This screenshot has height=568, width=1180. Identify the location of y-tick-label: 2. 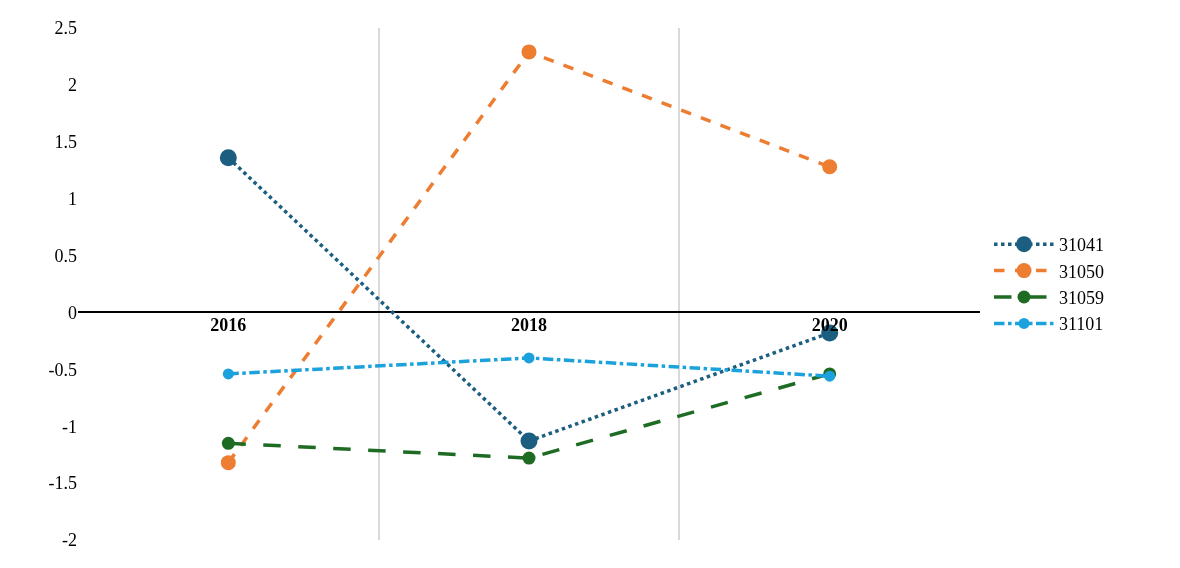
(72, 85).